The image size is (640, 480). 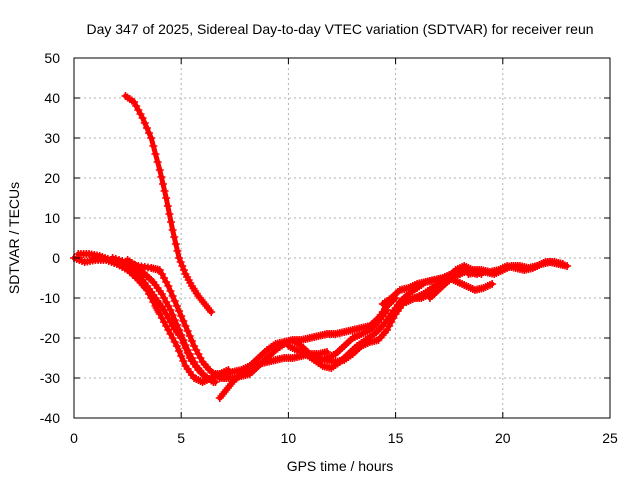 What do you see at coordinates (74, 438) in the screenshot?
I see `x-tick-label: 0` at bounding box center [74, 438].